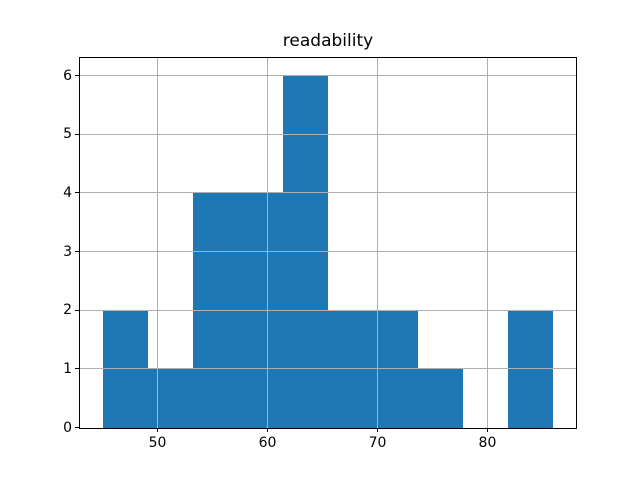 Image resolution: width=640 pixels, height=480 pixels. Describe the element at coordinates (157, 443) in the screenshot. I see `x-tick-label: 50` at that location.